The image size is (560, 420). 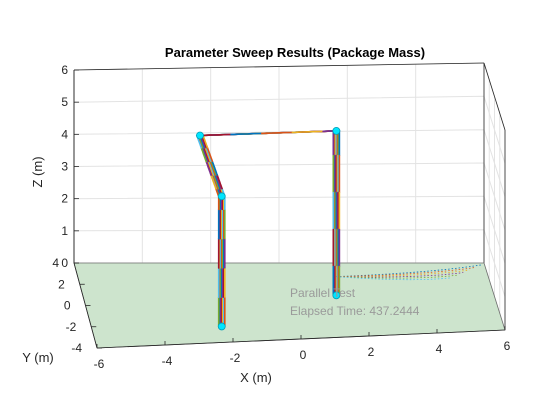 I want to click on x-tick-label: 4, so click(x=439, y=349).